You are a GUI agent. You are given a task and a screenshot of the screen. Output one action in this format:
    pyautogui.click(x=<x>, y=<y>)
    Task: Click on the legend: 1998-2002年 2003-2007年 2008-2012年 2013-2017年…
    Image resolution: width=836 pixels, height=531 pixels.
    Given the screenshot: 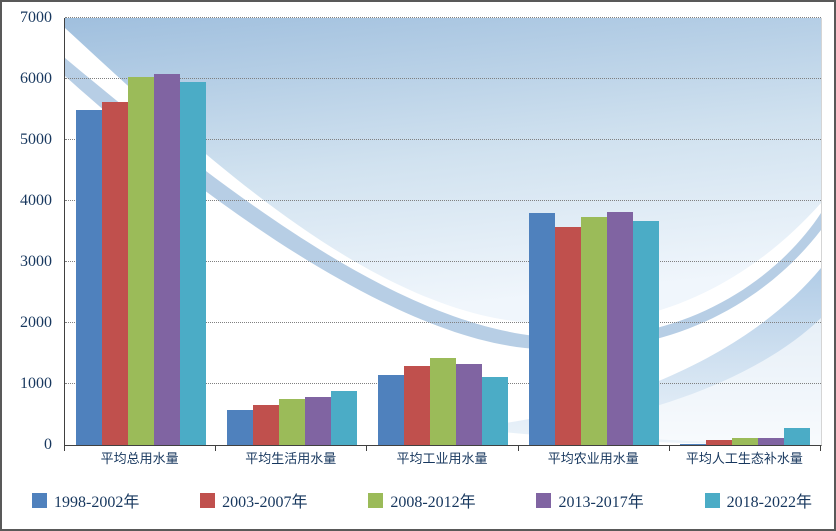 What is the action you would take?
    pyautogui.click(x=422, y=500)
    